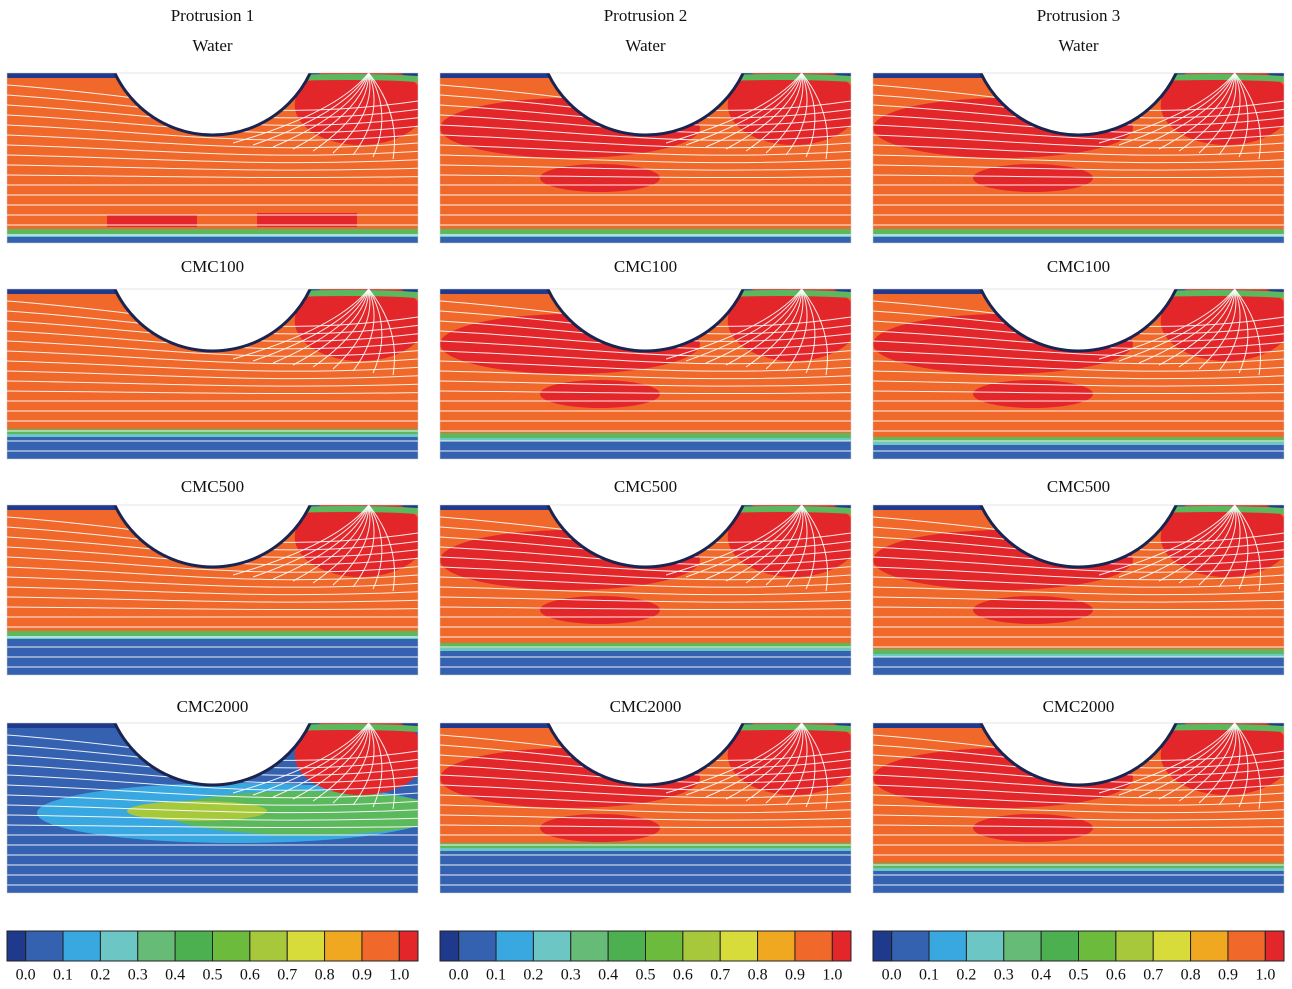  Describe the element at coordinates (795, 975) in the screenshot. I see `colorbar-label: 0.9` at that location.